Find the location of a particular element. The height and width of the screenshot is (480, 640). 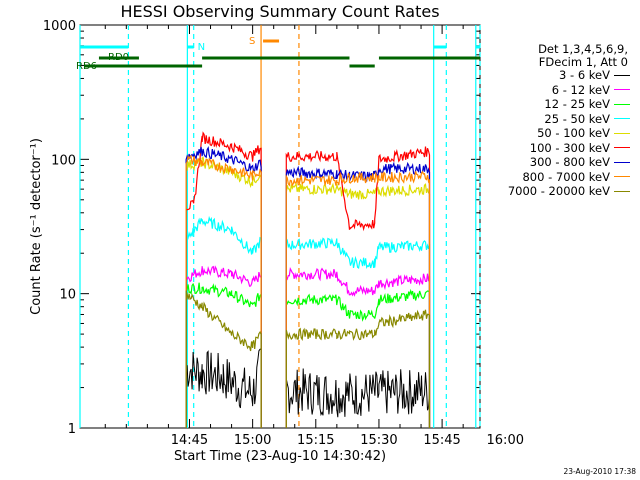

x-tick-label: 15:30 is located at coordinates (378, 440).